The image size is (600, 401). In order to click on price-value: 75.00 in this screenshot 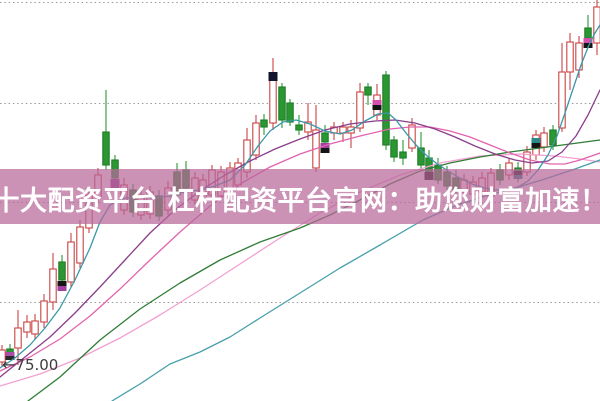, I will do `click(37, 364)`.